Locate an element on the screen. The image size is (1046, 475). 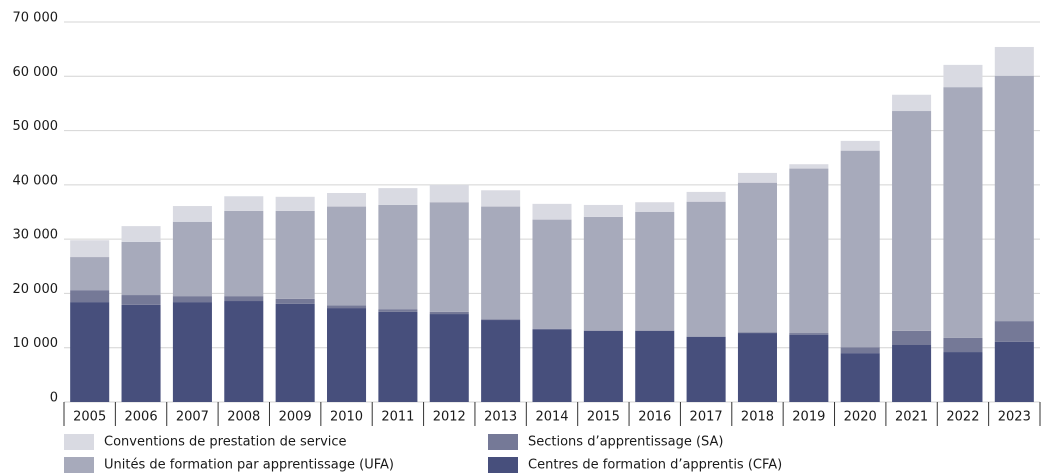
x-tick-label: 2007 is located at coordinates (192, 417).